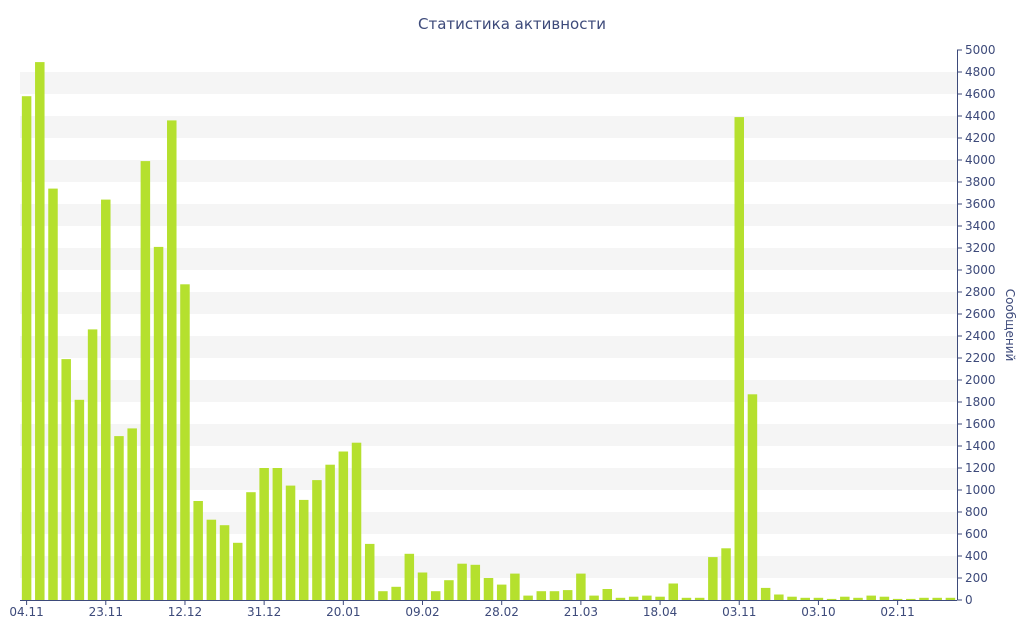  I want to click on x-tick-label: 12.12, so click(185, 612).